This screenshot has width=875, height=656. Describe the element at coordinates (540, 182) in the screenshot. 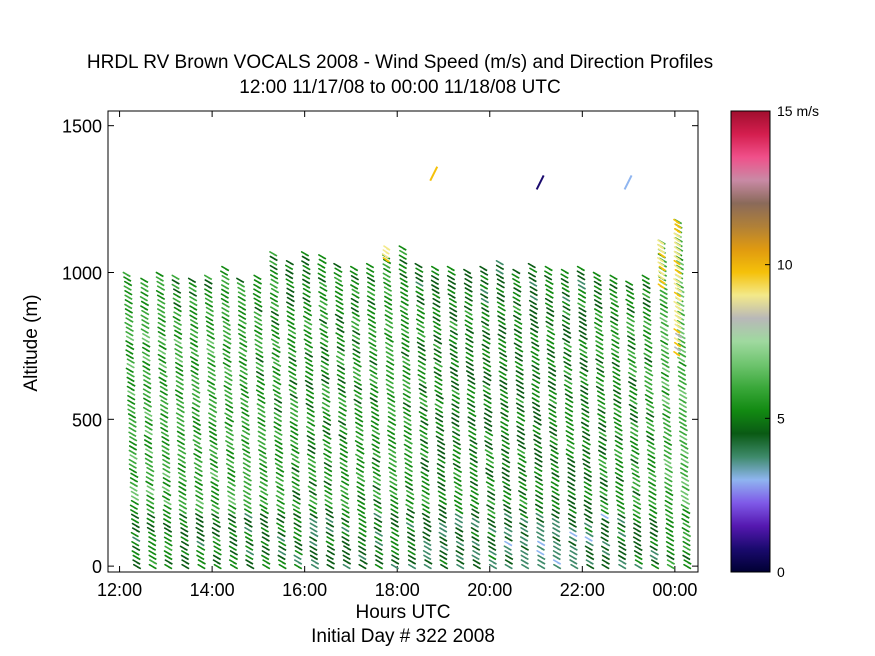

I see `isolated-barb` at that location.